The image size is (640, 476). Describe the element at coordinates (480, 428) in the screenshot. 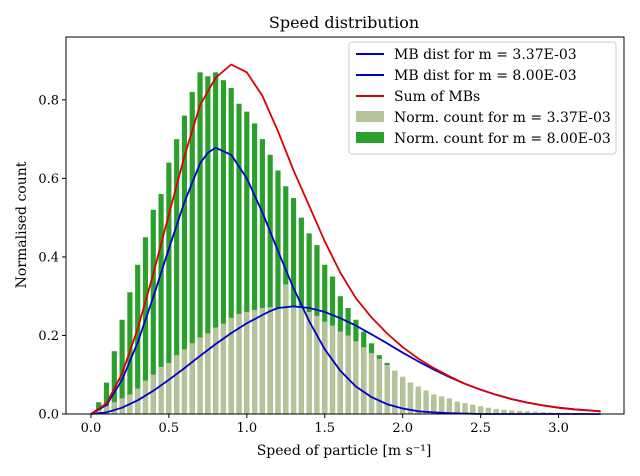

I see `x-tick-label: 2.5` at that location.